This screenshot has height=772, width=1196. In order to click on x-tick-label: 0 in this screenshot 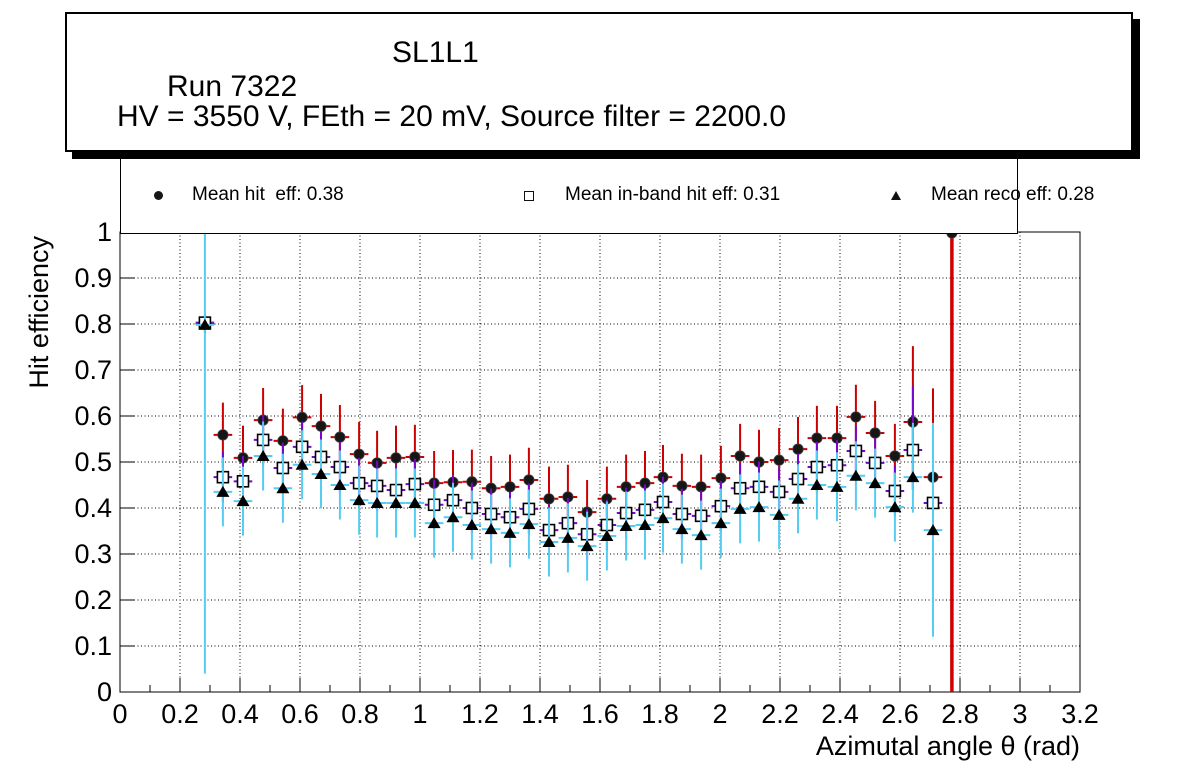, I will do `click(119, 714)`.